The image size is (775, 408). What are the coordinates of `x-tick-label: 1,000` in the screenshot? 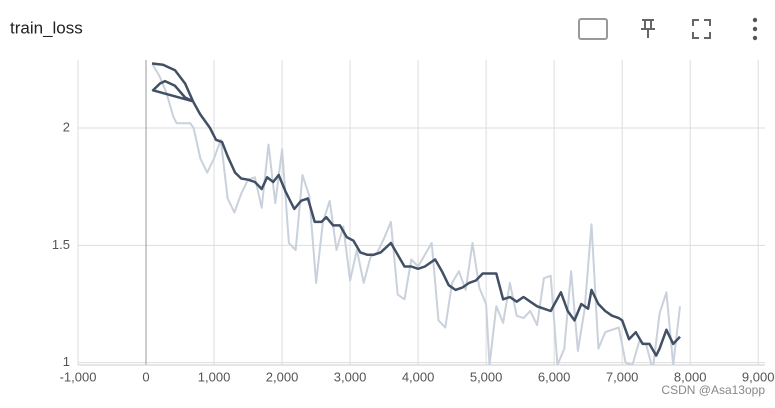 It's located at (214, 376).